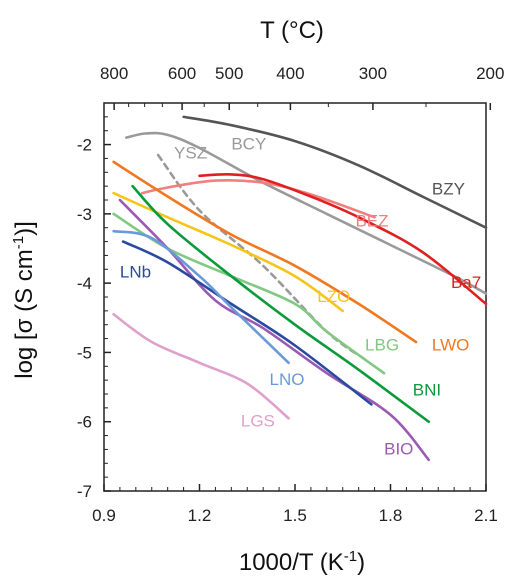 This screenshot has height=583, width=508. I want to click on series-line-ba7, so click(343, 239).